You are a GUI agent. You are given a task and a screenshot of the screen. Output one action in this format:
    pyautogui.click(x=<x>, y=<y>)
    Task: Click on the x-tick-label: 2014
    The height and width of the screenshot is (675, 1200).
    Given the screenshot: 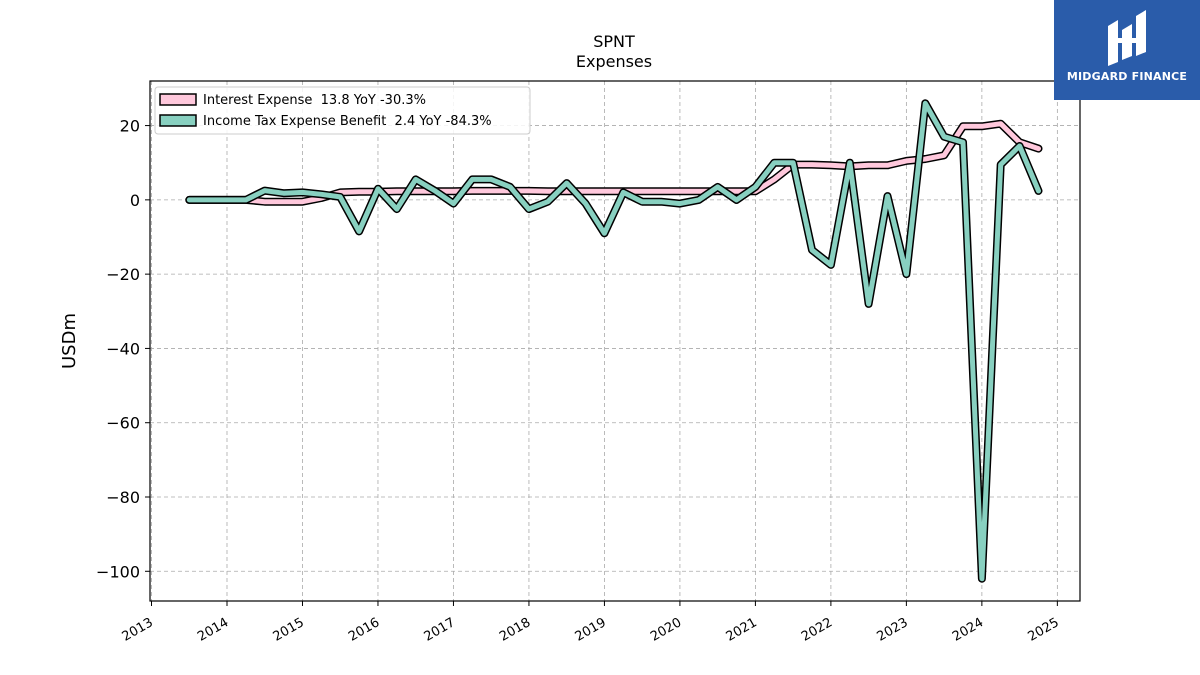 What is the action you would take?
    pyautogui.click(x=213, y=630)
    